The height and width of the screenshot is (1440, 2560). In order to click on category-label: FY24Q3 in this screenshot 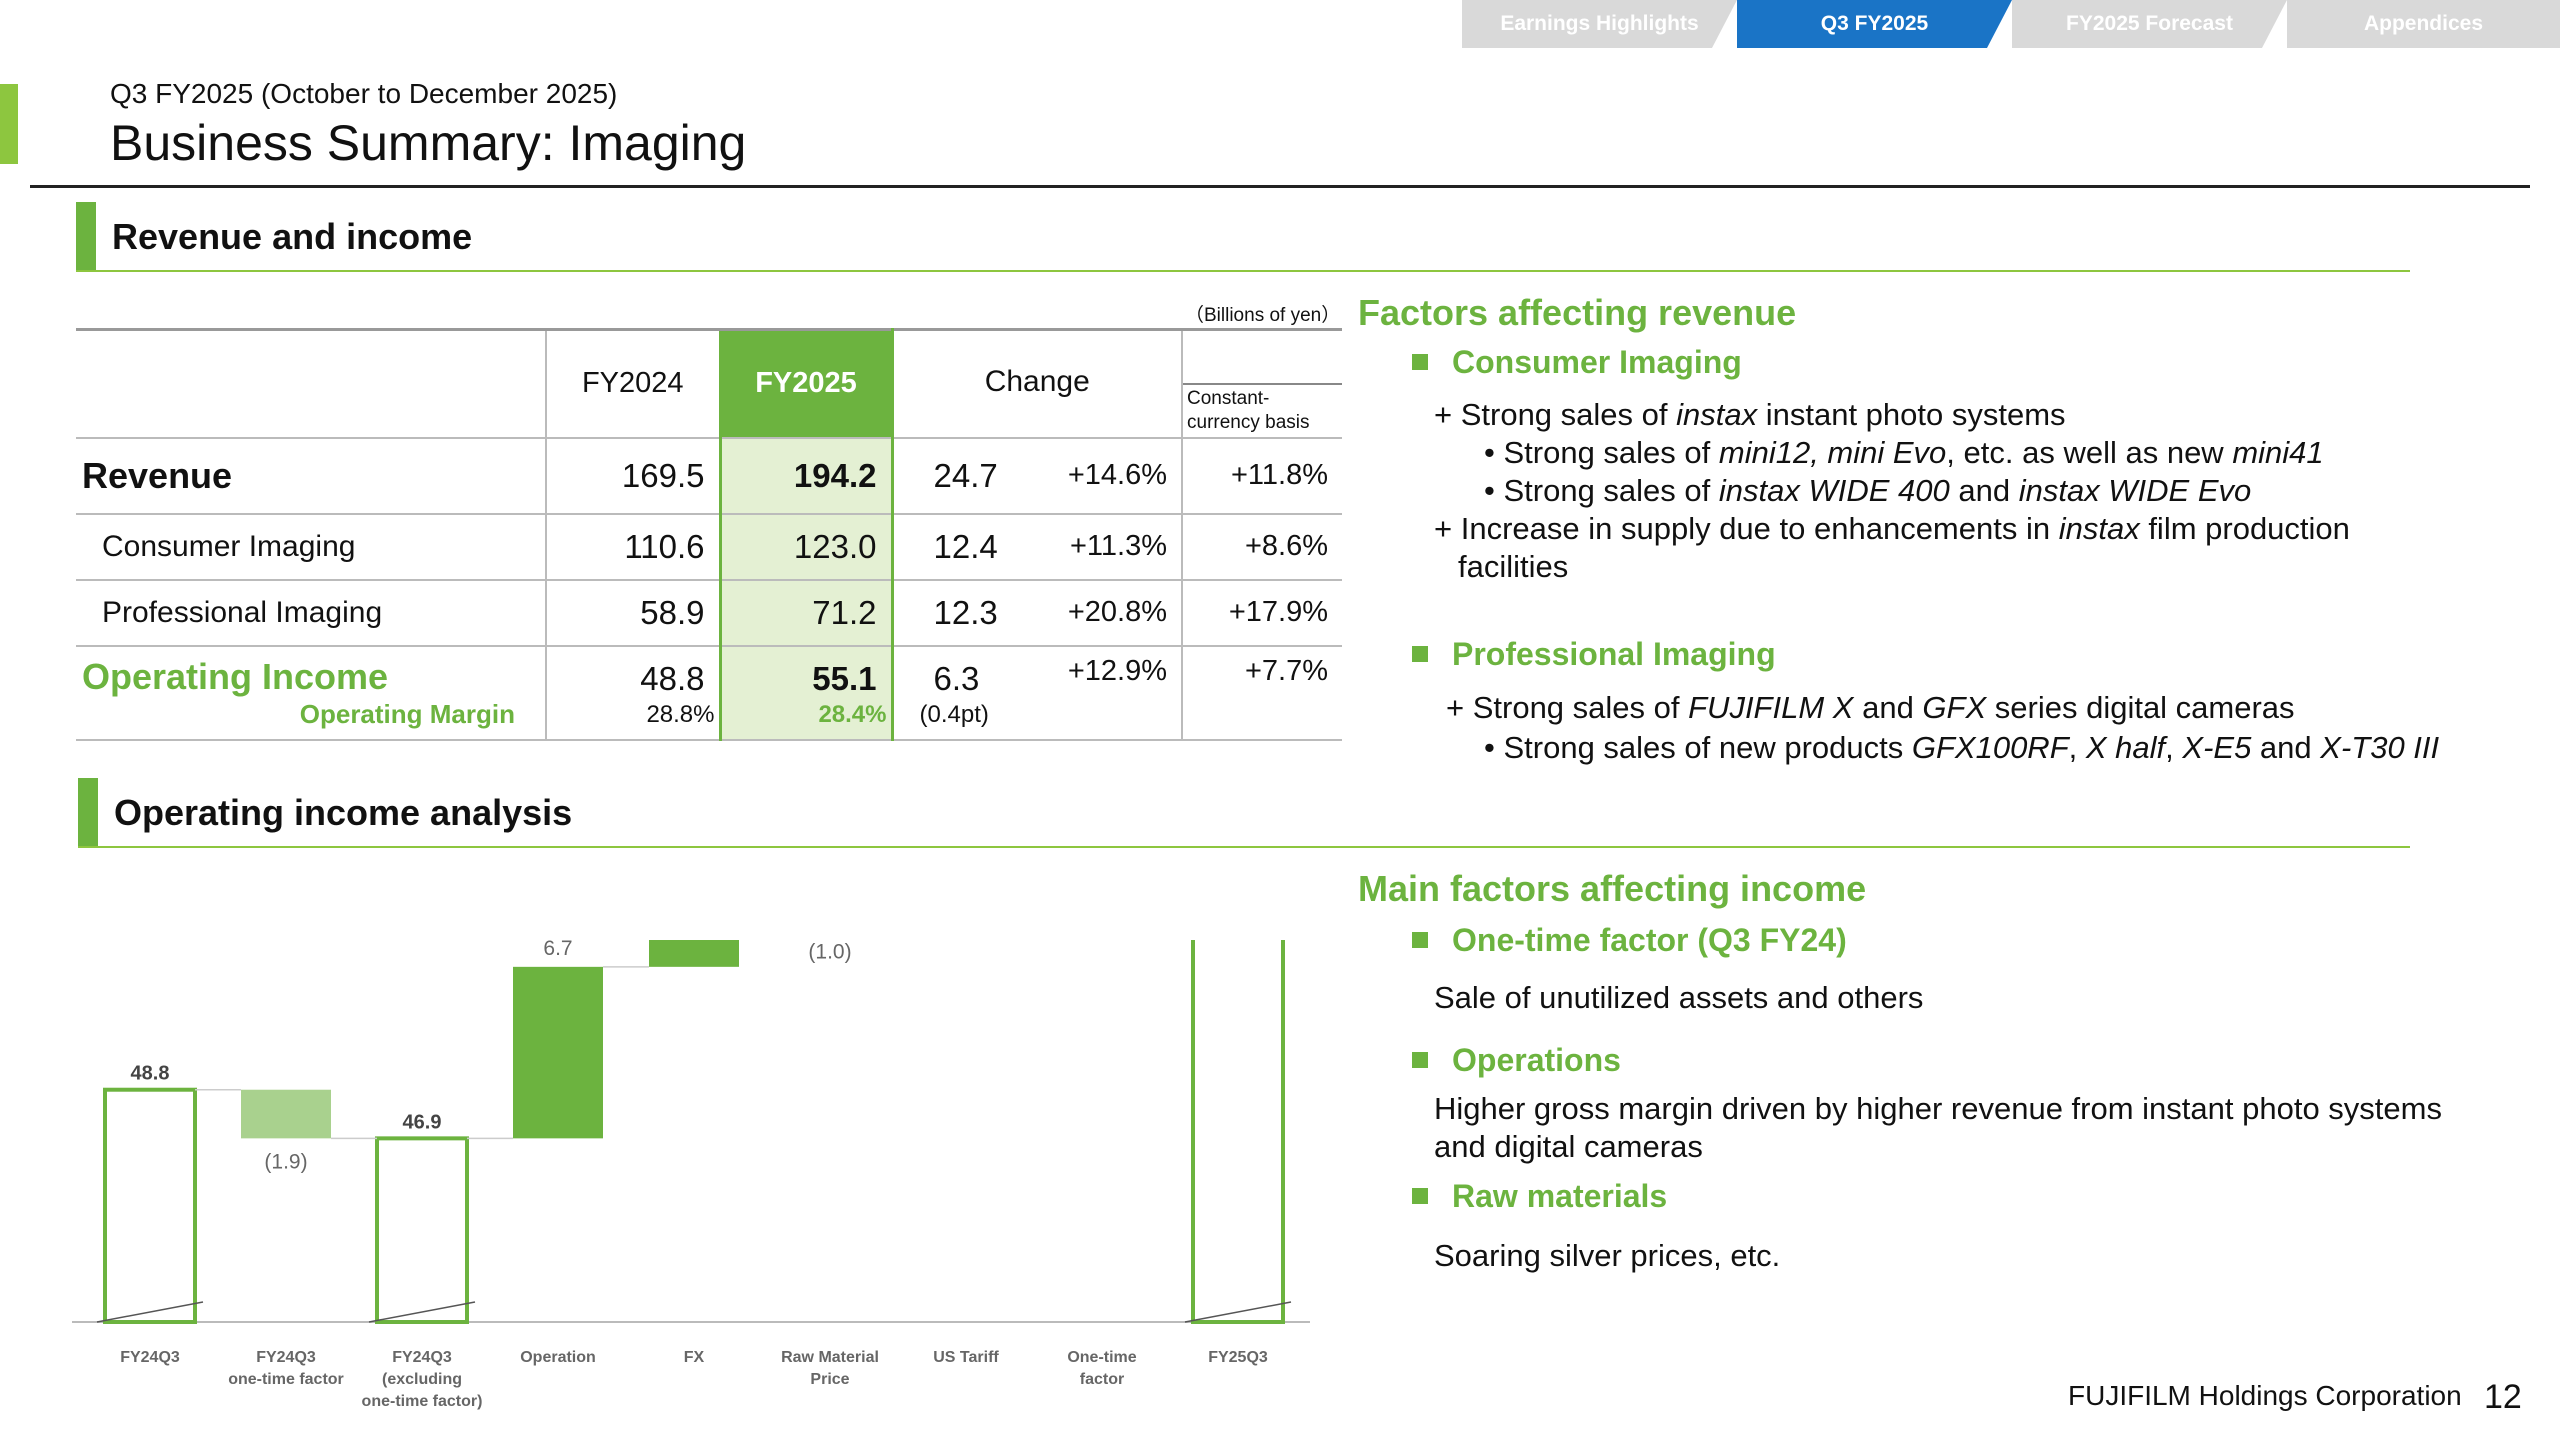, I will do `click(422, 1357)`.